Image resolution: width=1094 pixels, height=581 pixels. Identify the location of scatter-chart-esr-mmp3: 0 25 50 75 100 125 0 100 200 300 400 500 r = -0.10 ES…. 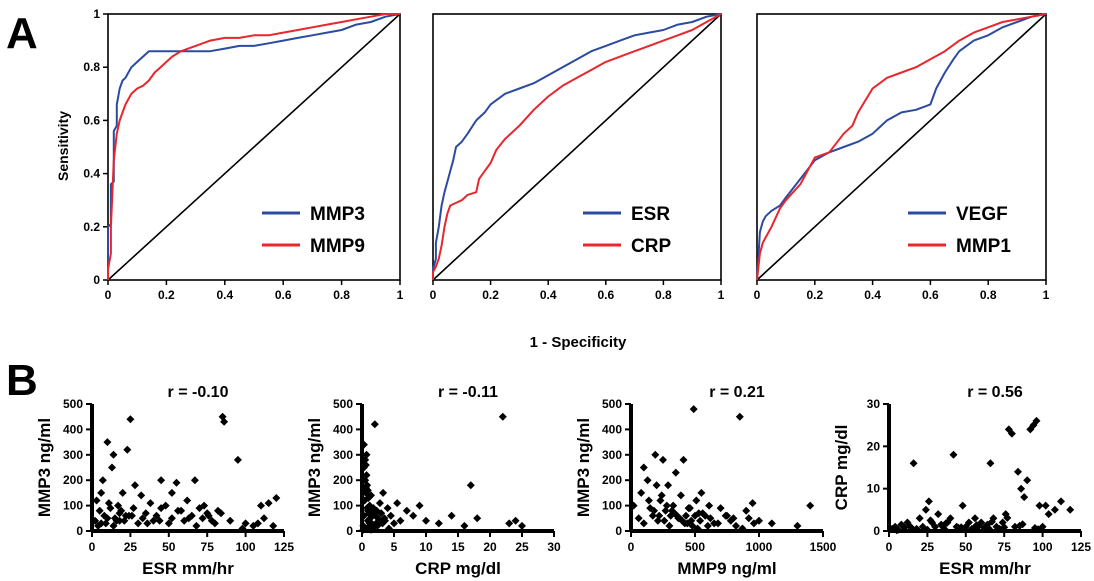
(164, 481).